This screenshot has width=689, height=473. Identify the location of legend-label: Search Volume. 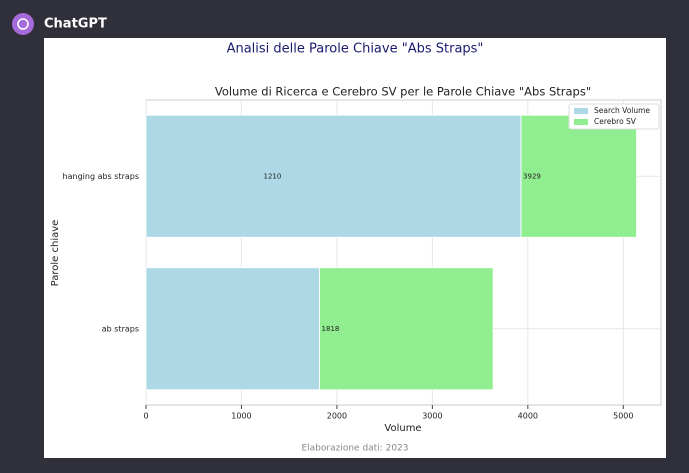
(622, 110).